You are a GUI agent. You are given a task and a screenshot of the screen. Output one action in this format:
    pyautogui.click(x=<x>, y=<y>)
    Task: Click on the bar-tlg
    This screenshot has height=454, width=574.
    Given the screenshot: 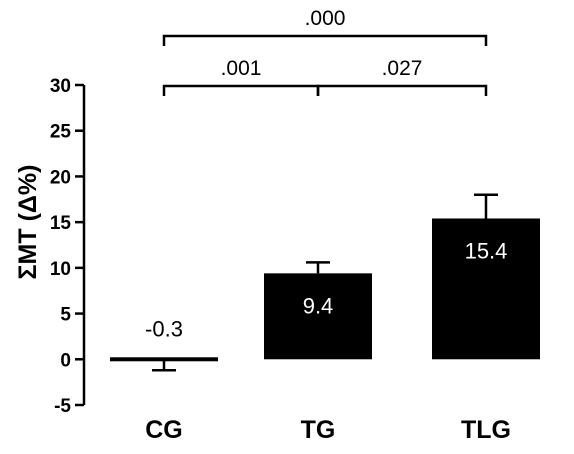 What is the action you would take?
    pyautogui.click(x=486, y=289)
    